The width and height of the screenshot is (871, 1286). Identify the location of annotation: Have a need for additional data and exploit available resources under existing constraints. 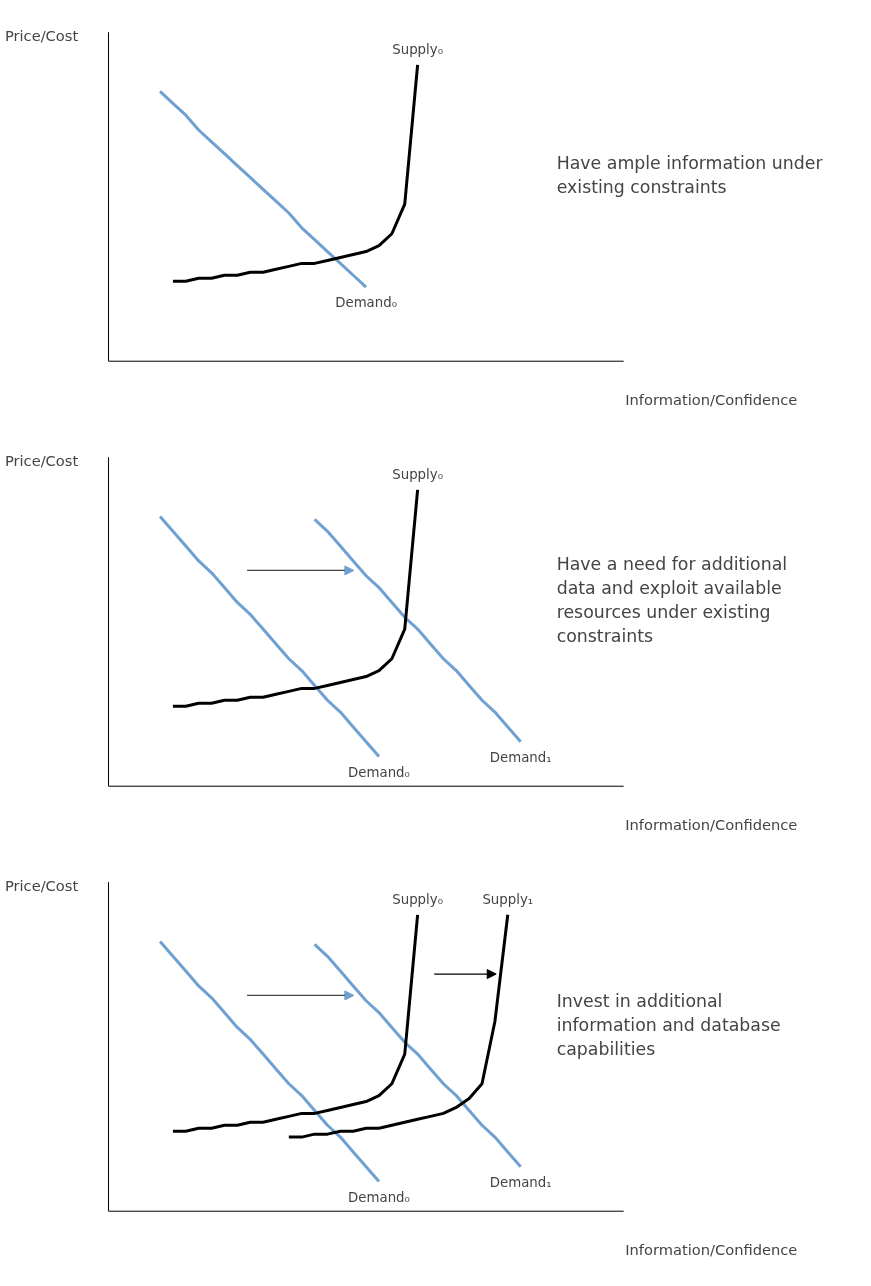
(672, 600).